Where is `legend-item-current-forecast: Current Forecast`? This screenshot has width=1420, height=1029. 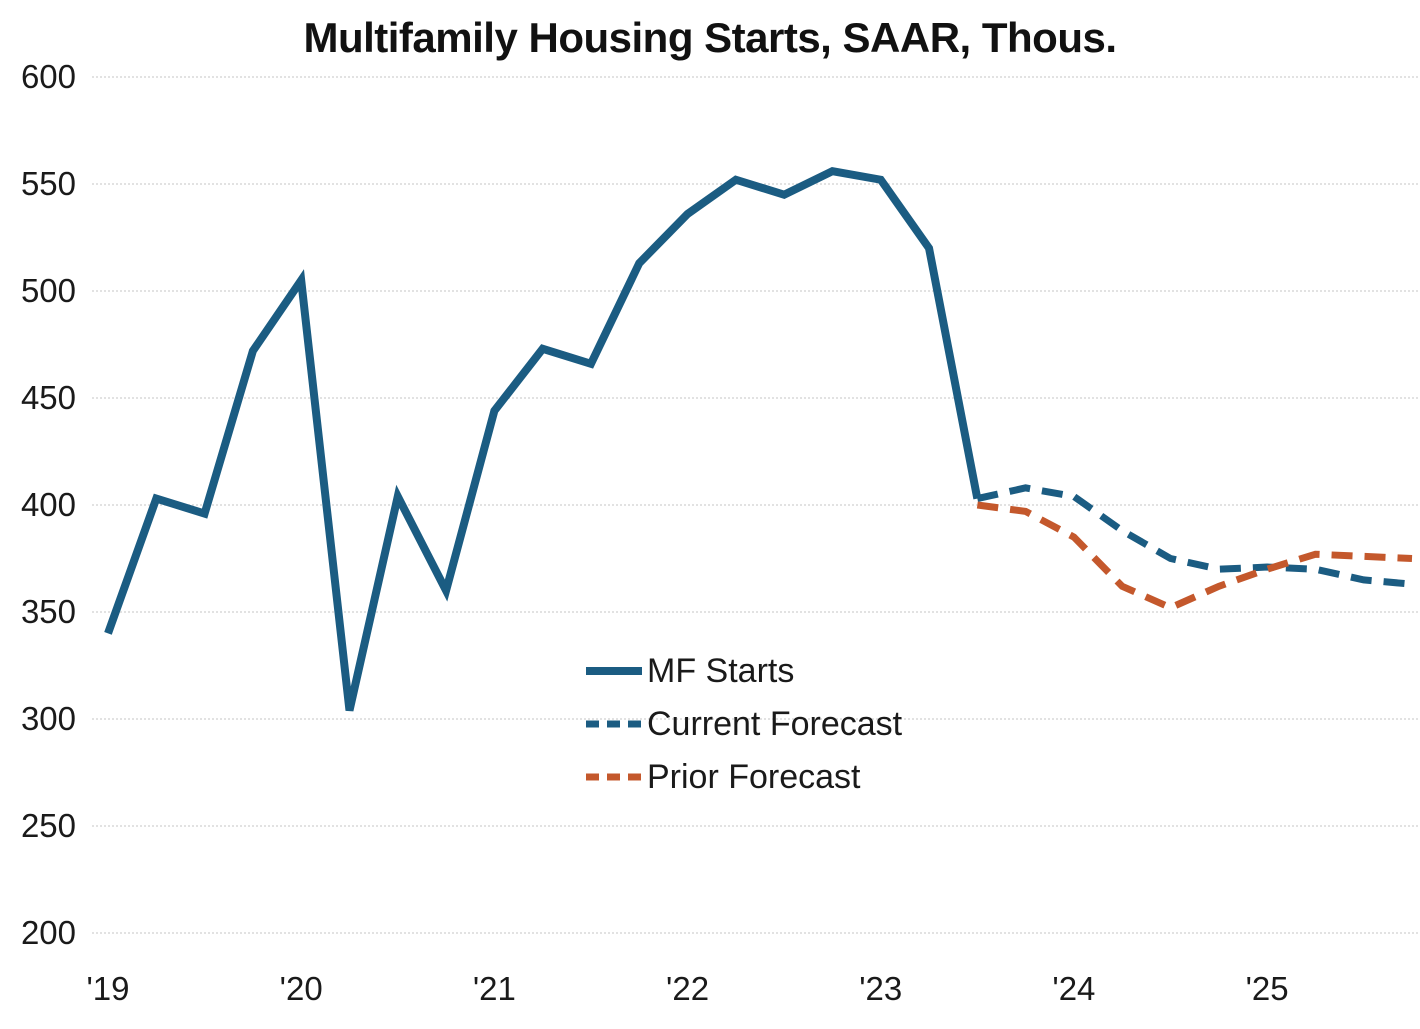
legend-item-current-forecast: Current Forecast is located at coordinates (743, 723).